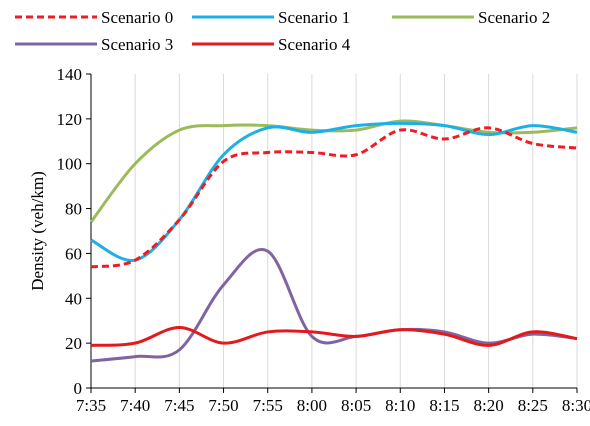  Describe the element at coordinates (223, 405) in the screenshot. I see `x-tick-label: 7:50` at that location.